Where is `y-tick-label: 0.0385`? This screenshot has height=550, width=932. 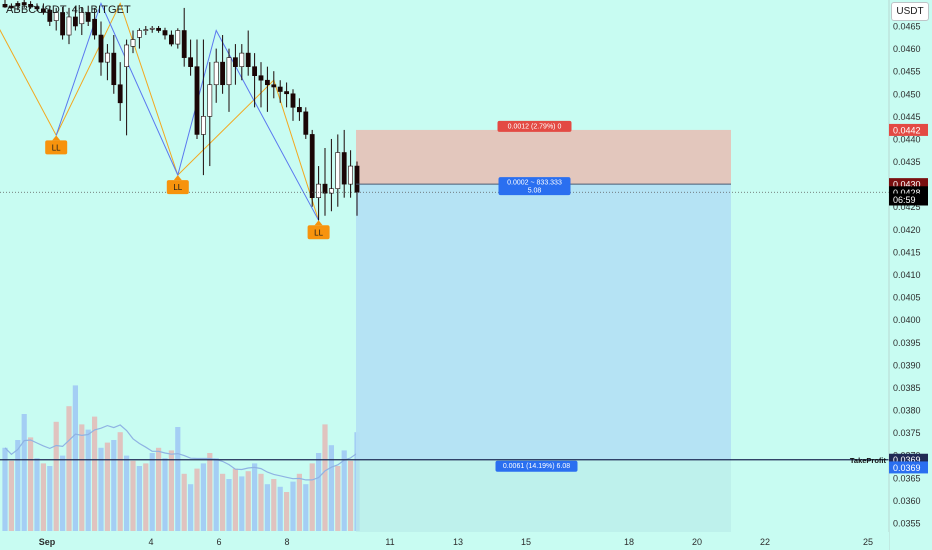 y-tick-label: 0.0385 is located at coordinates (907, 388).